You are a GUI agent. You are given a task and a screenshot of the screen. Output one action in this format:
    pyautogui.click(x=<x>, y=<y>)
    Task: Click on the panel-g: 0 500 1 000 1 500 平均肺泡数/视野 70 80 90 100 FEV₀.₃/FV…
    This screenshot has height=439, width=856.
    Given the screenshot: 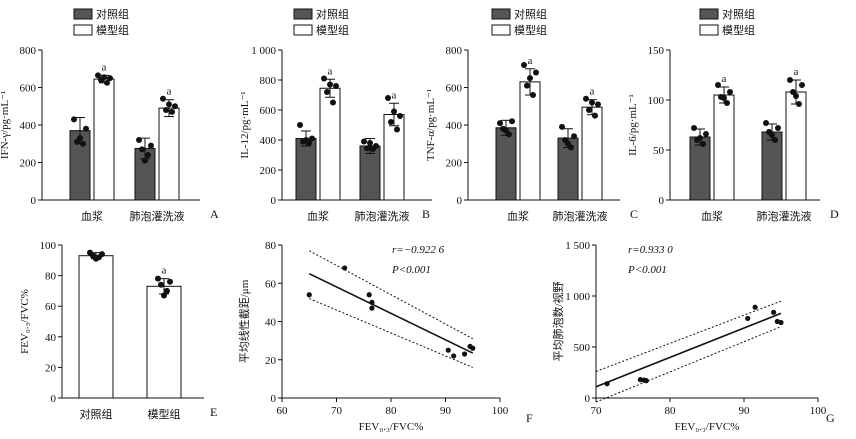 What is the action you would take?
    pyautogui.click(x=693, y=336)
    